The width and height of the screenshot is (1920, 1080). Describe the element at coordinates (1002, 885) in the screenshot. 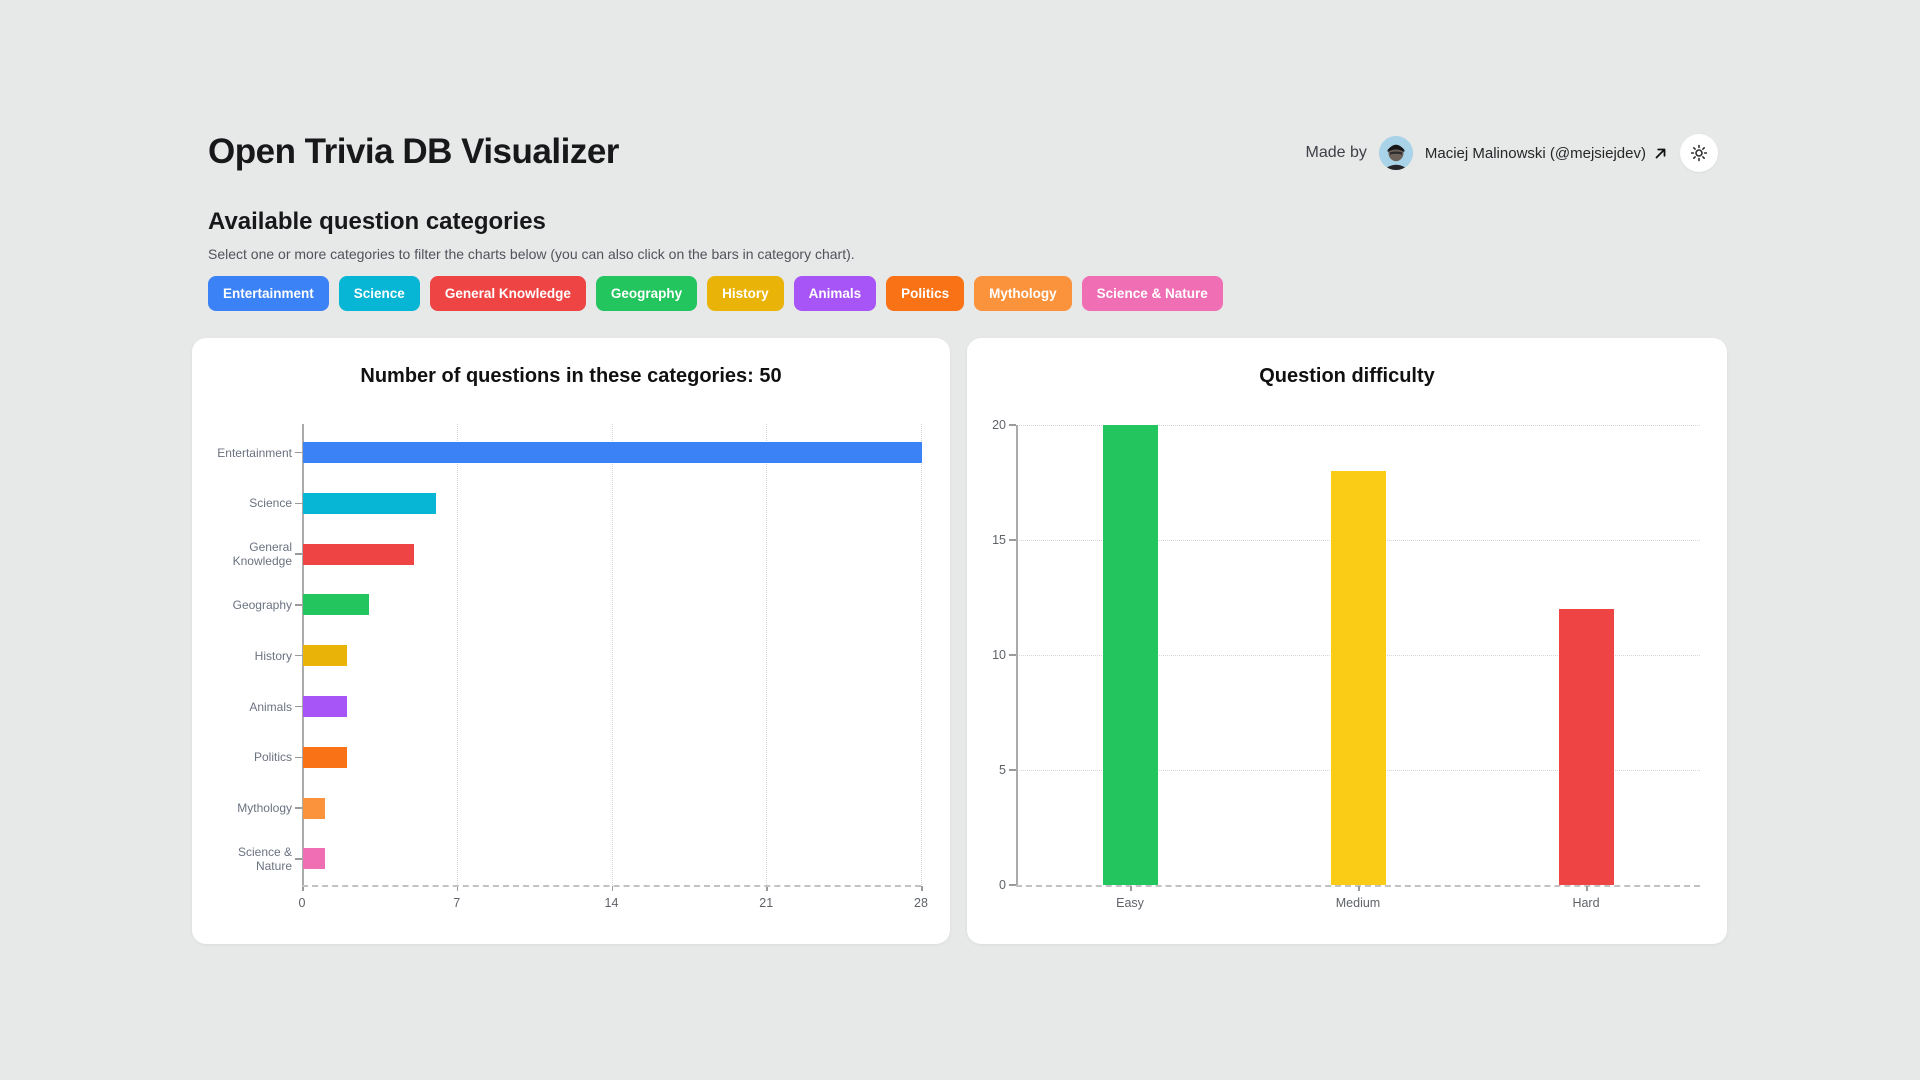

I see `y-tick-label: 0` at that location.